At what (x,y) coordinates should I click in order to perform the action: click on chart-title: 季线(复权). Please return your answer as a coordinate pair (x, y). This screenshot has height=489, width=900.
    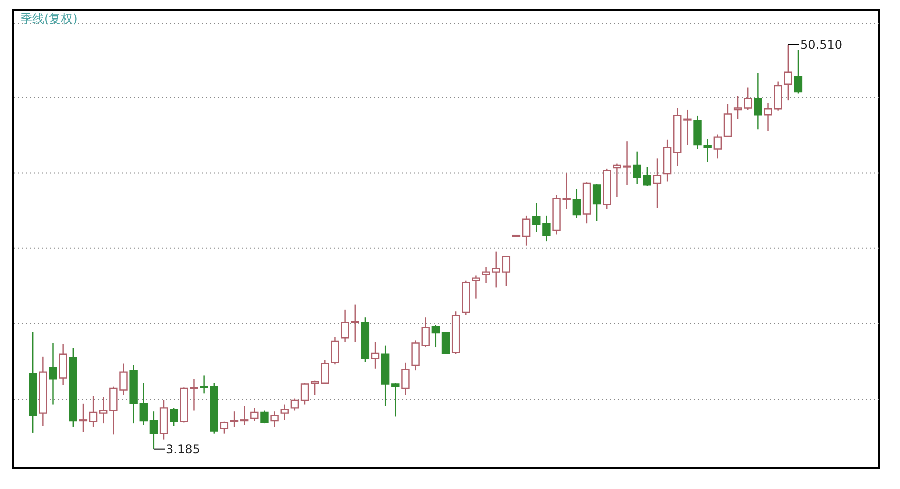
    Looking at the image, I should click on (49, 19).